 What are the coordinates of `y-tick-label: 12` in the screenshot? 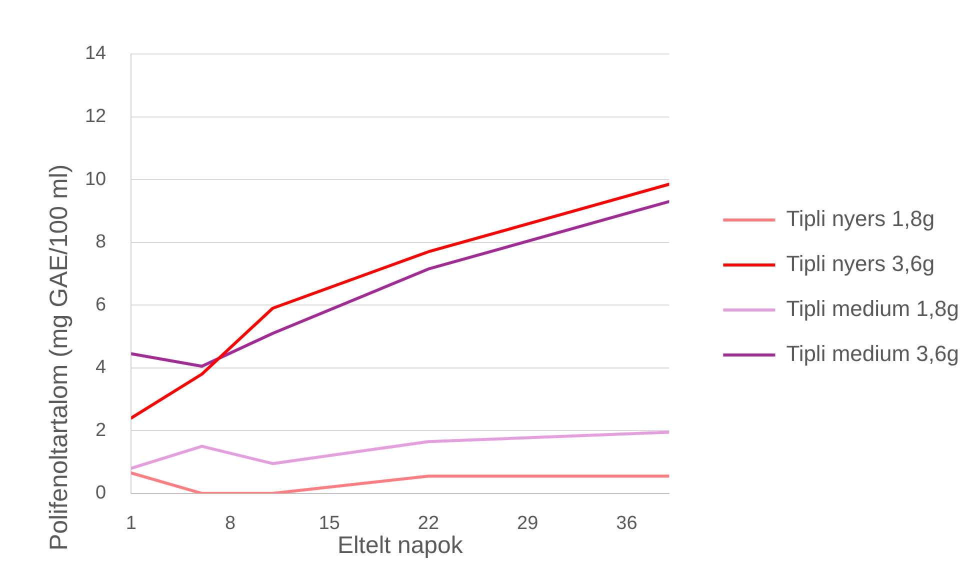 It's located at (95, 117).